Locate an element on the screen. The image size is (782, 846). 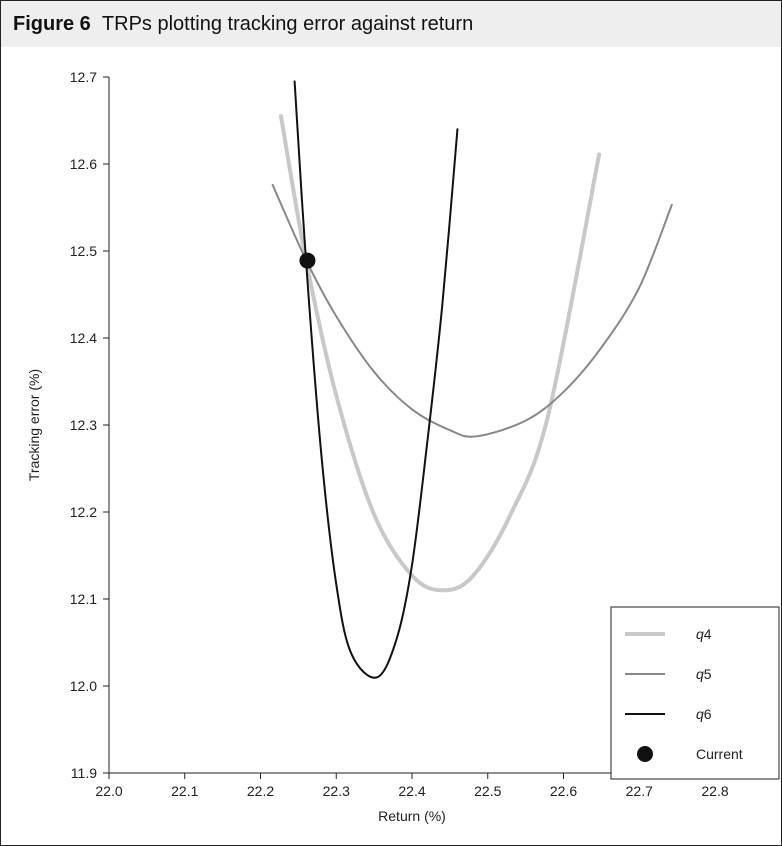
points-layer is located at coordinates (307, 260).